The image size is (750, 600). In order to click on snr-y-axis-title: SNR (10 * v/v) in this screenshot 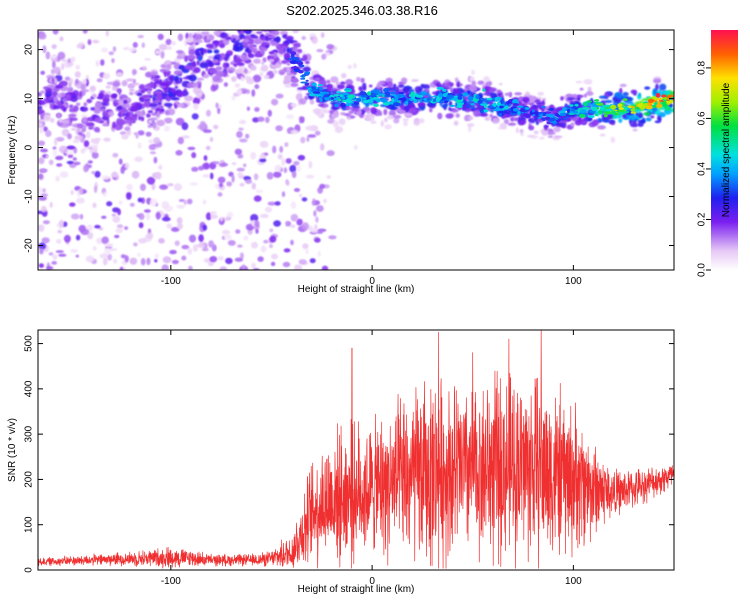, I will do `click(12, 450)`.